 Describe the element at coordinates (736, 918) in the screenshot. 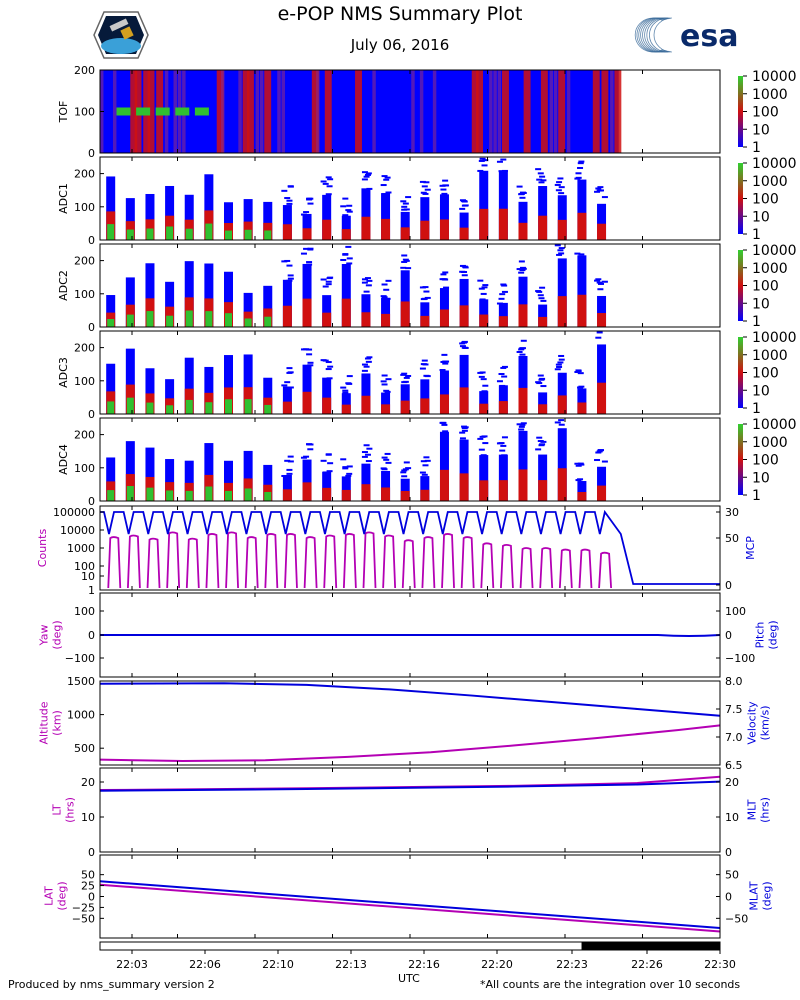

I see `mlat-ytick-label: −50` at that location.